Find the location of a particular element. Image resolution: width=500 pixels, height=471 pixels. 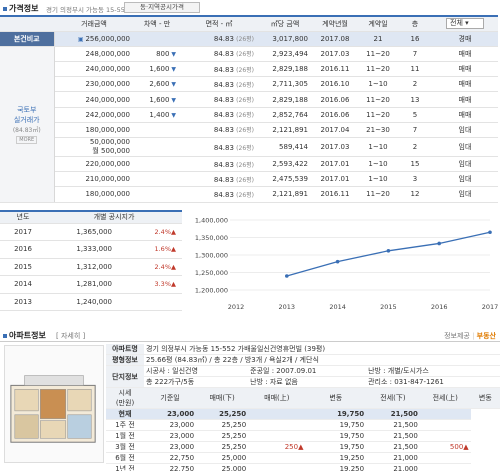

col-floor: 층 is located at coordinates (415, 23).